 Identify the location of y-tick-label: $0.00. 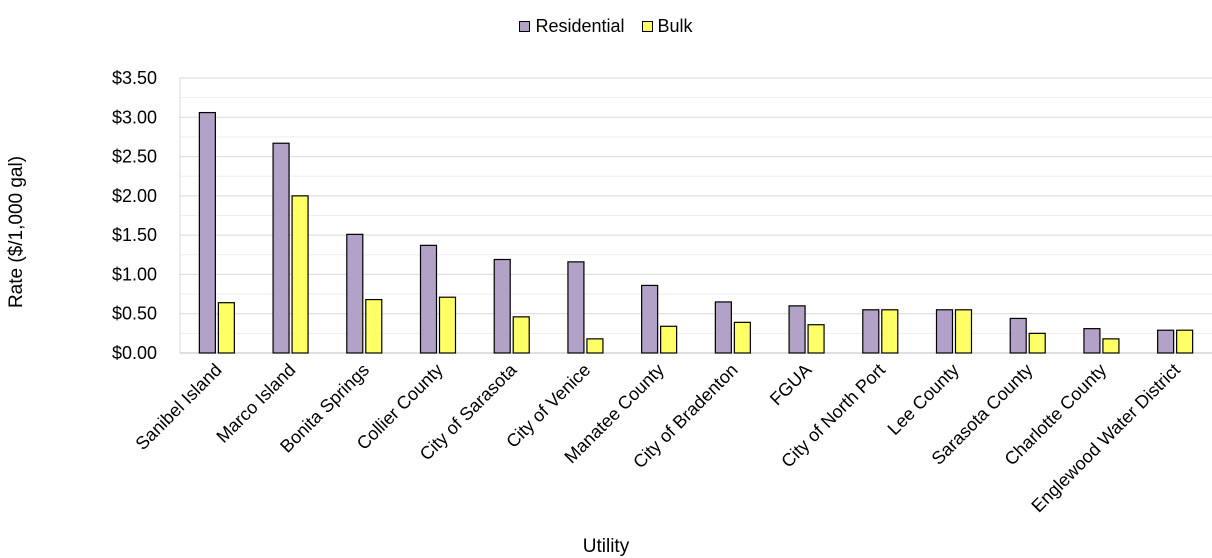
(134, 353).